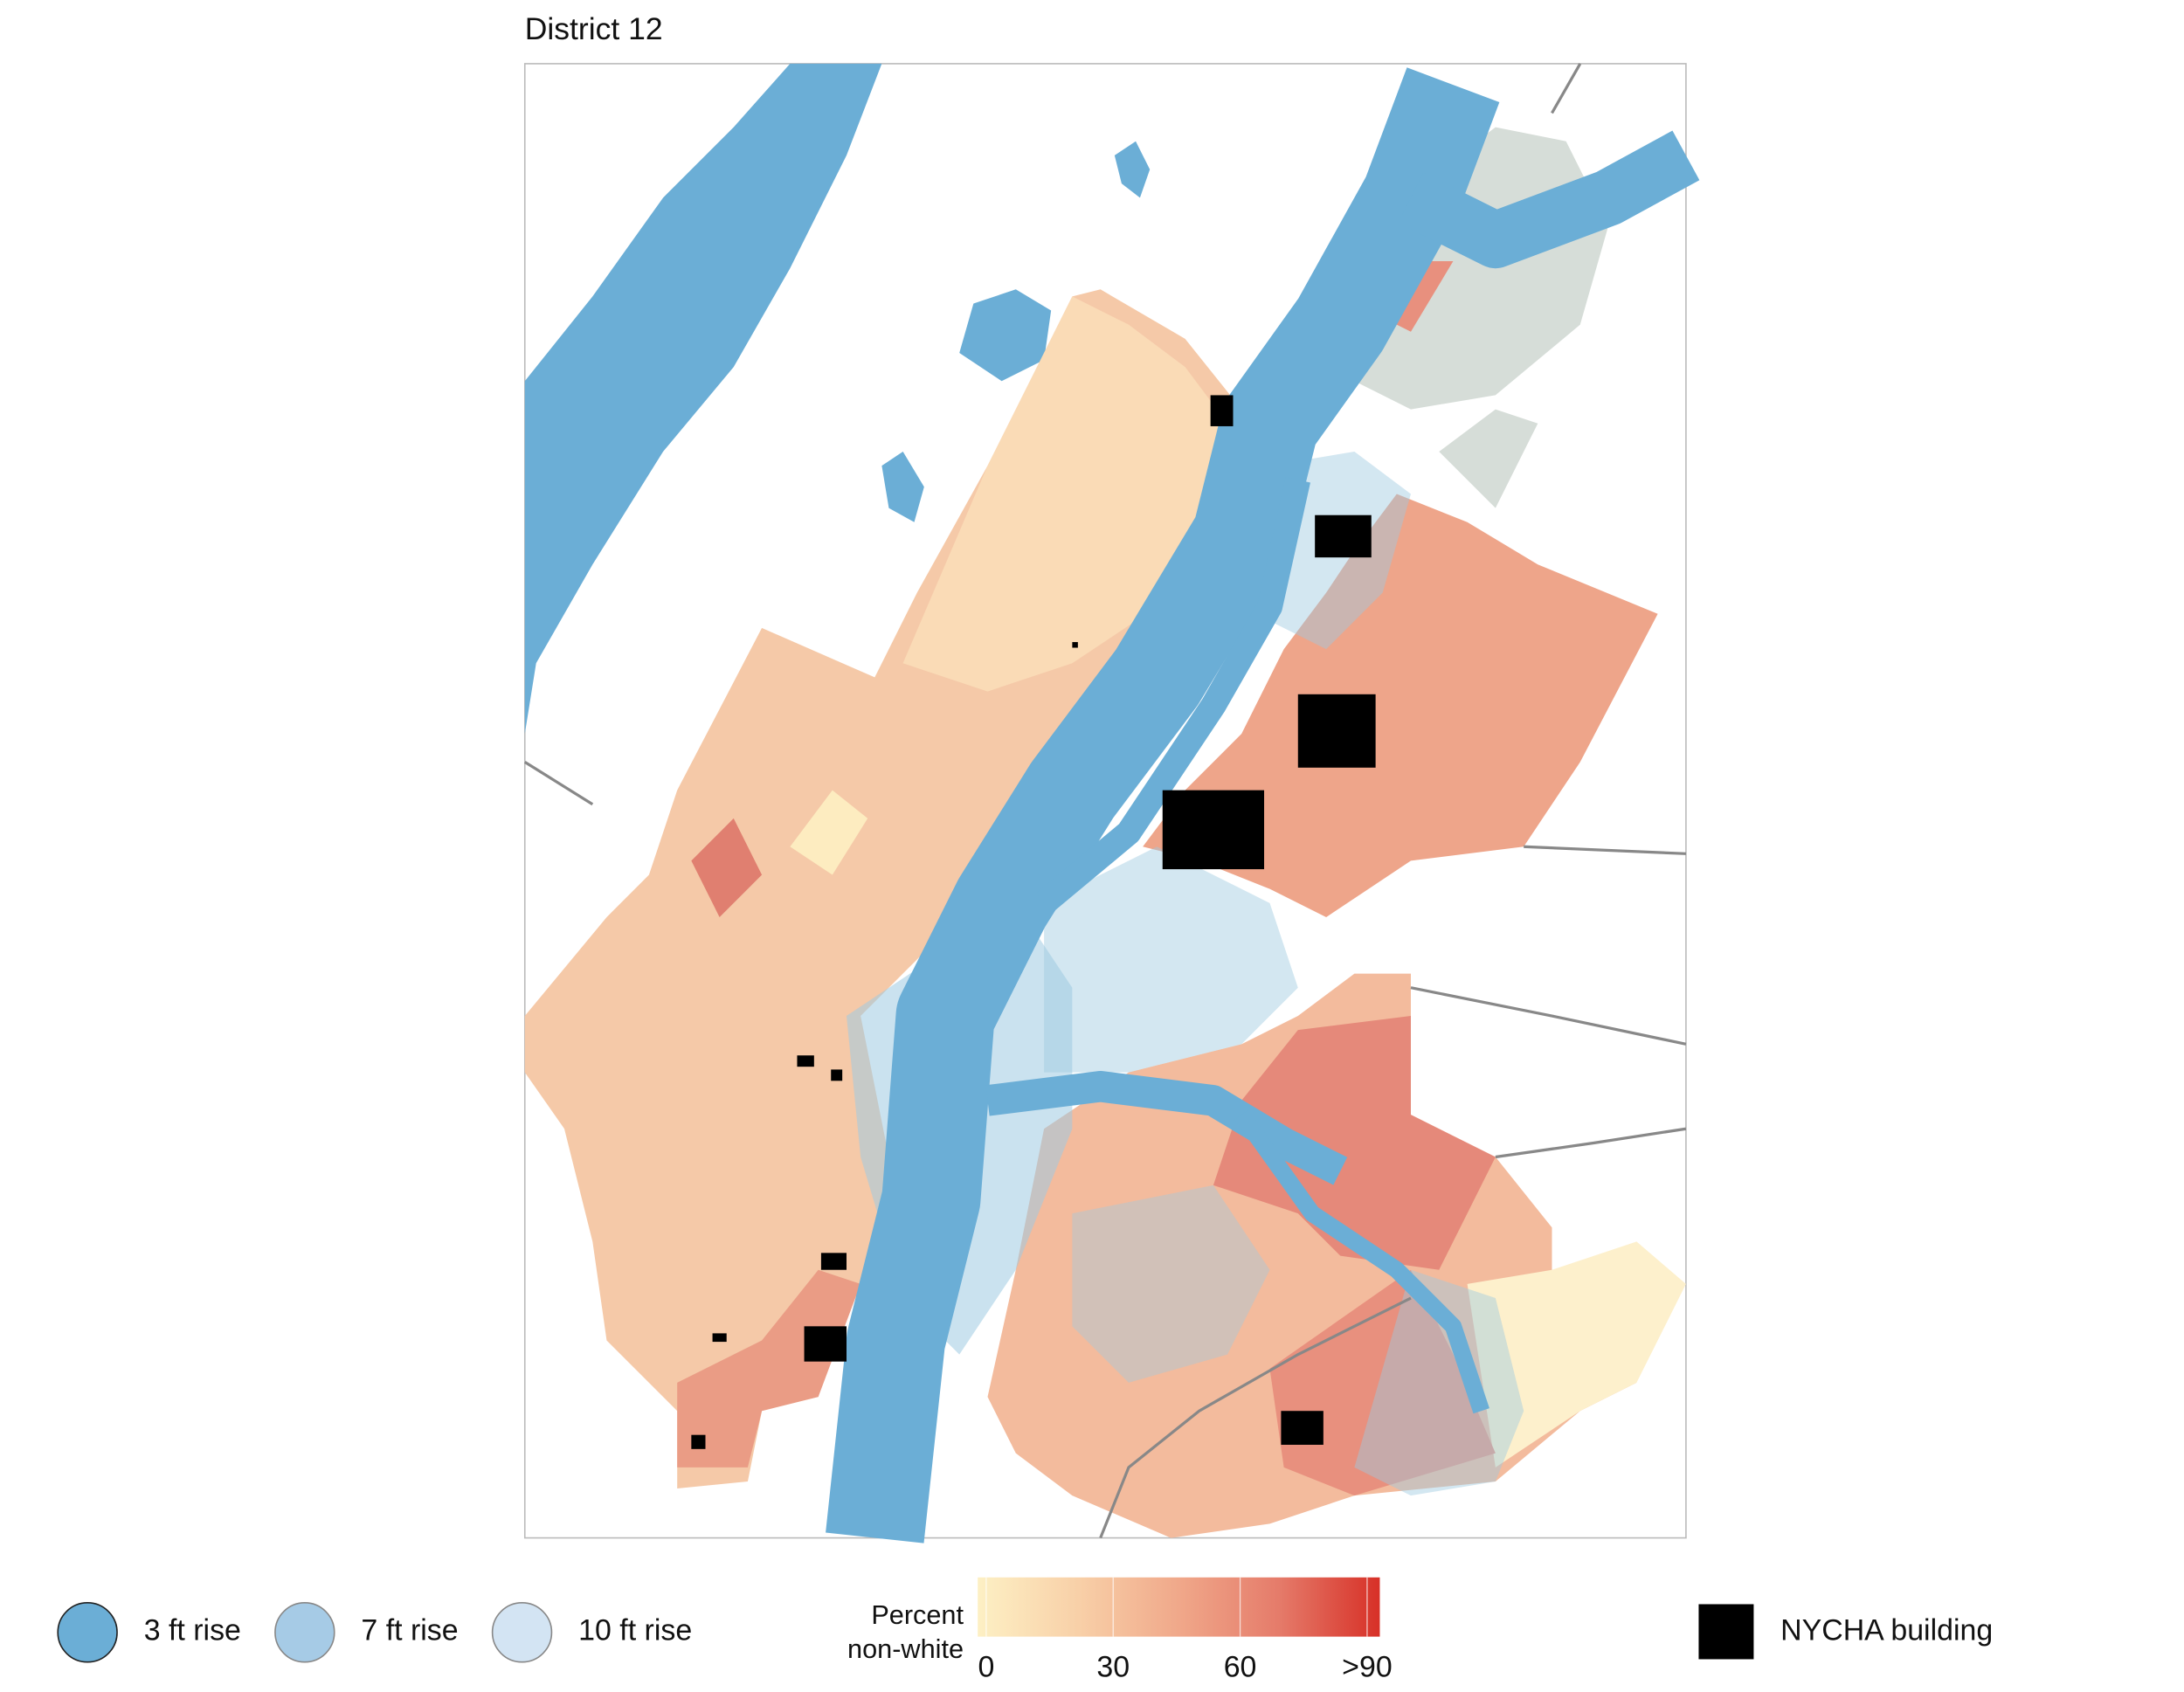  What do you see at coordinates (635, 1630) in the screenshot?
I see `flood-label: 10 ft rise` at bounding box center [635, 1630].